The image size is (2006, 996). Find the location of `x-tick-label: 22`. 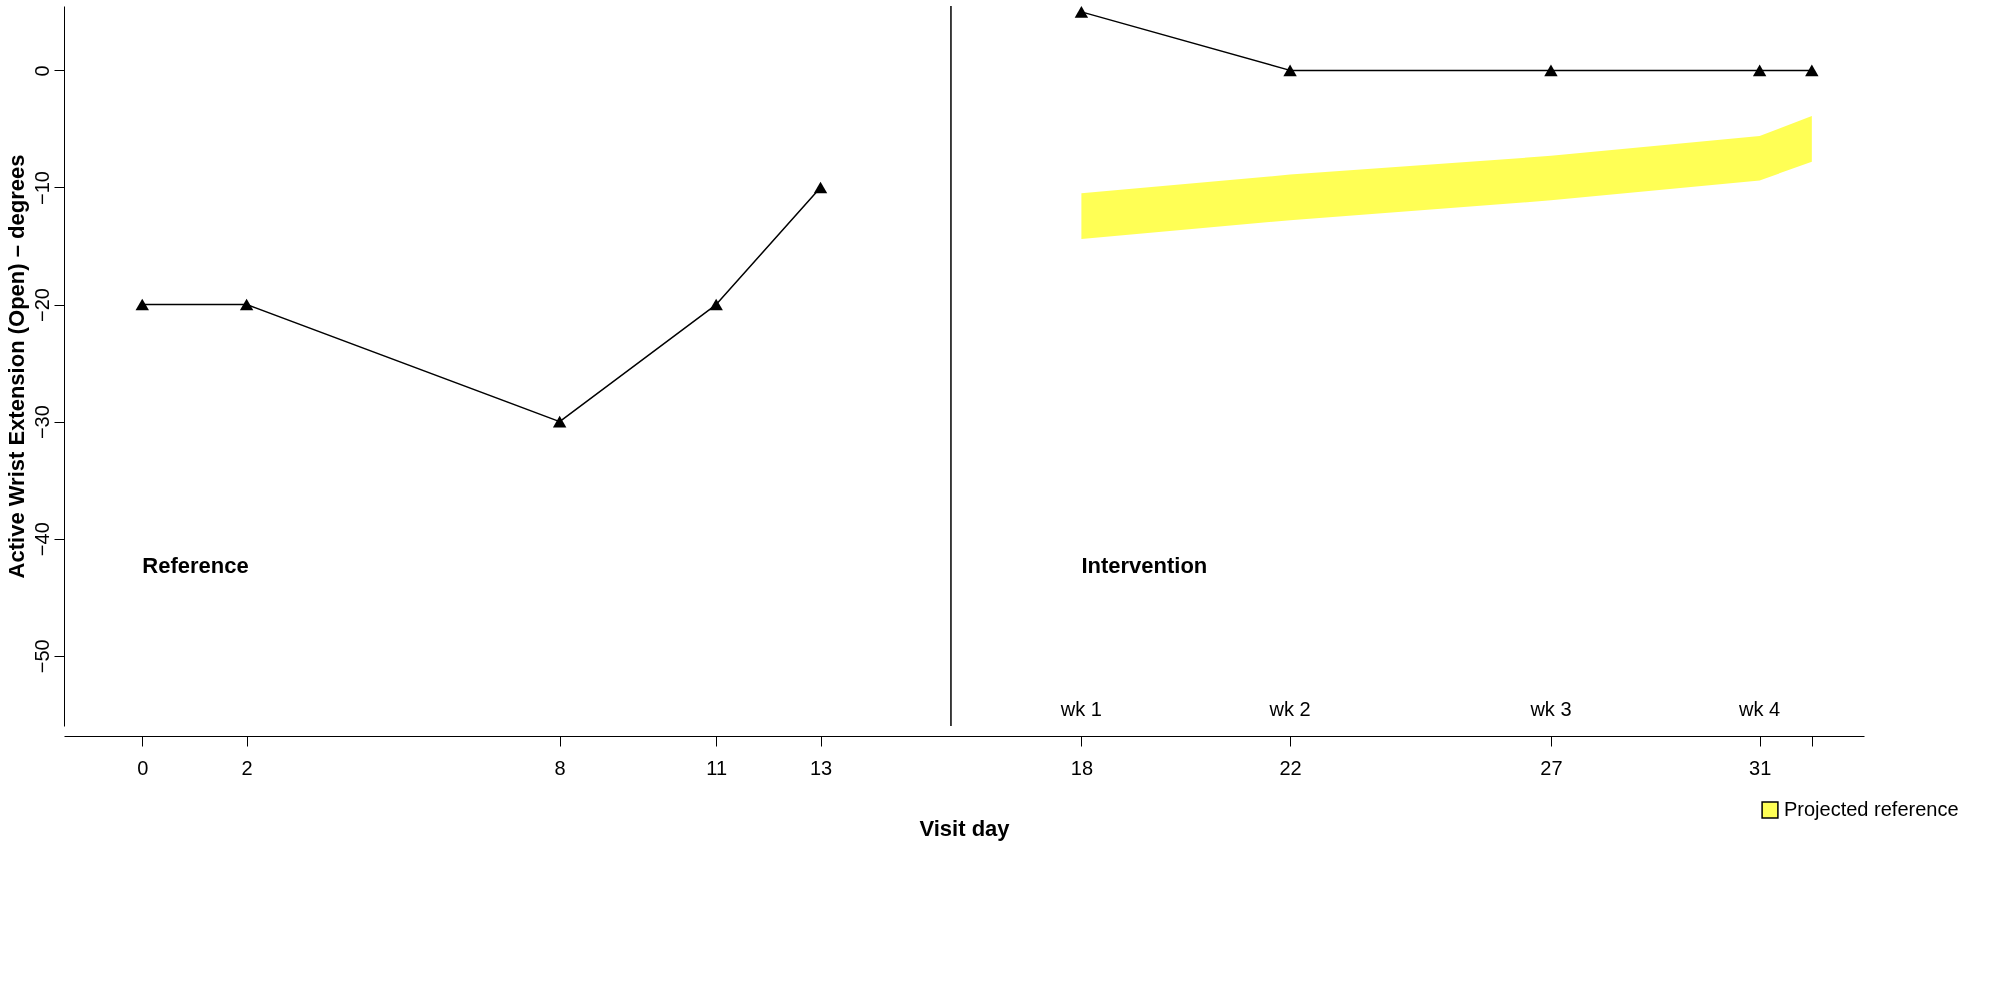

x-tick-label: 22 is located at coordinates (1290, 767).